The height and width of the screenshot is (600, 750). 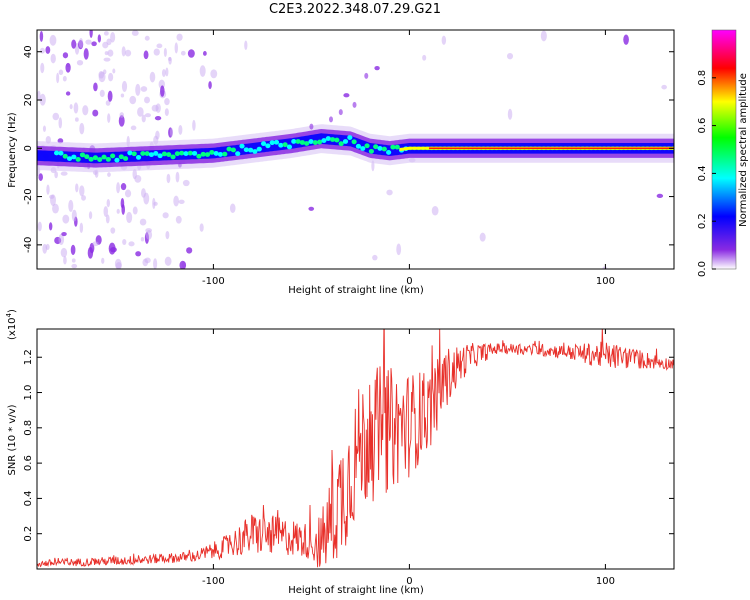 What do you see at coordinates (12, 439) in the screenshot?
I see `snr-y-label: SNR (10 * v/v)` at bounding box center [12, 439].